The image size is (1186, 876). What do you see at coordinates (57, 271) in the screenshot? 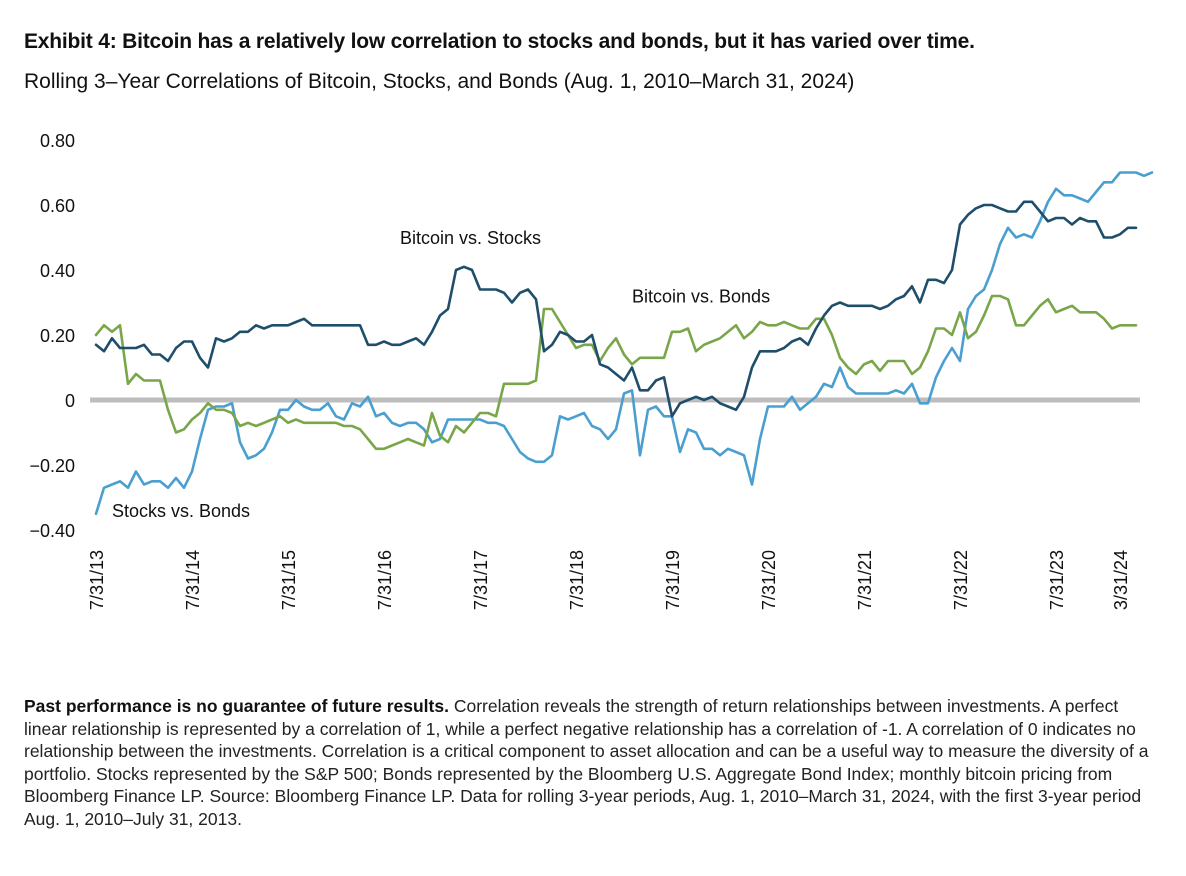
I see `y-tick-label: 0.40` at bounding box center [57, 271].